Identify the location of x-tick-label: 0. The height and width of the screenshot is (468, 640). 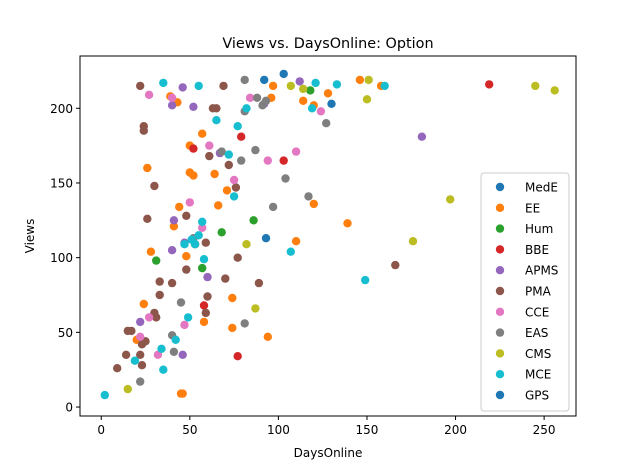
(101, 430).